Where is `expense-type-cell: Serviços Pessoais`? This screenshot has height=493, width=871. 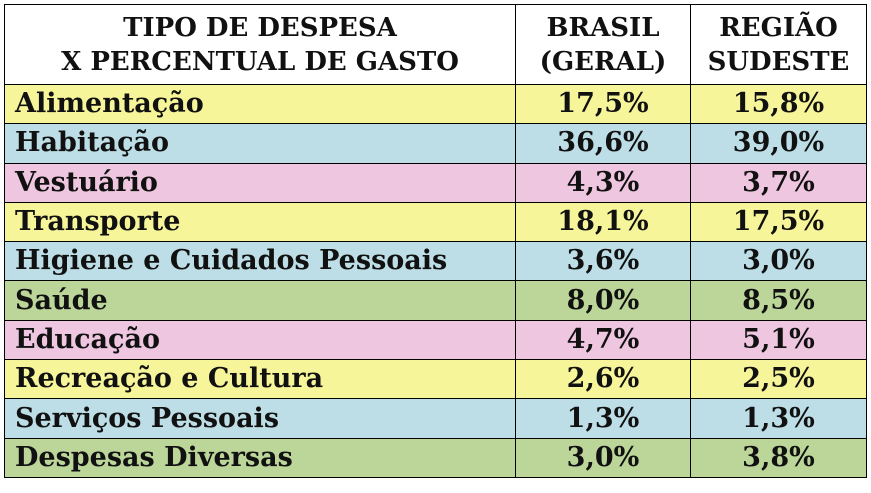 expense-type-cell: Serviços Pessoais is located at coordinates (260, 418).